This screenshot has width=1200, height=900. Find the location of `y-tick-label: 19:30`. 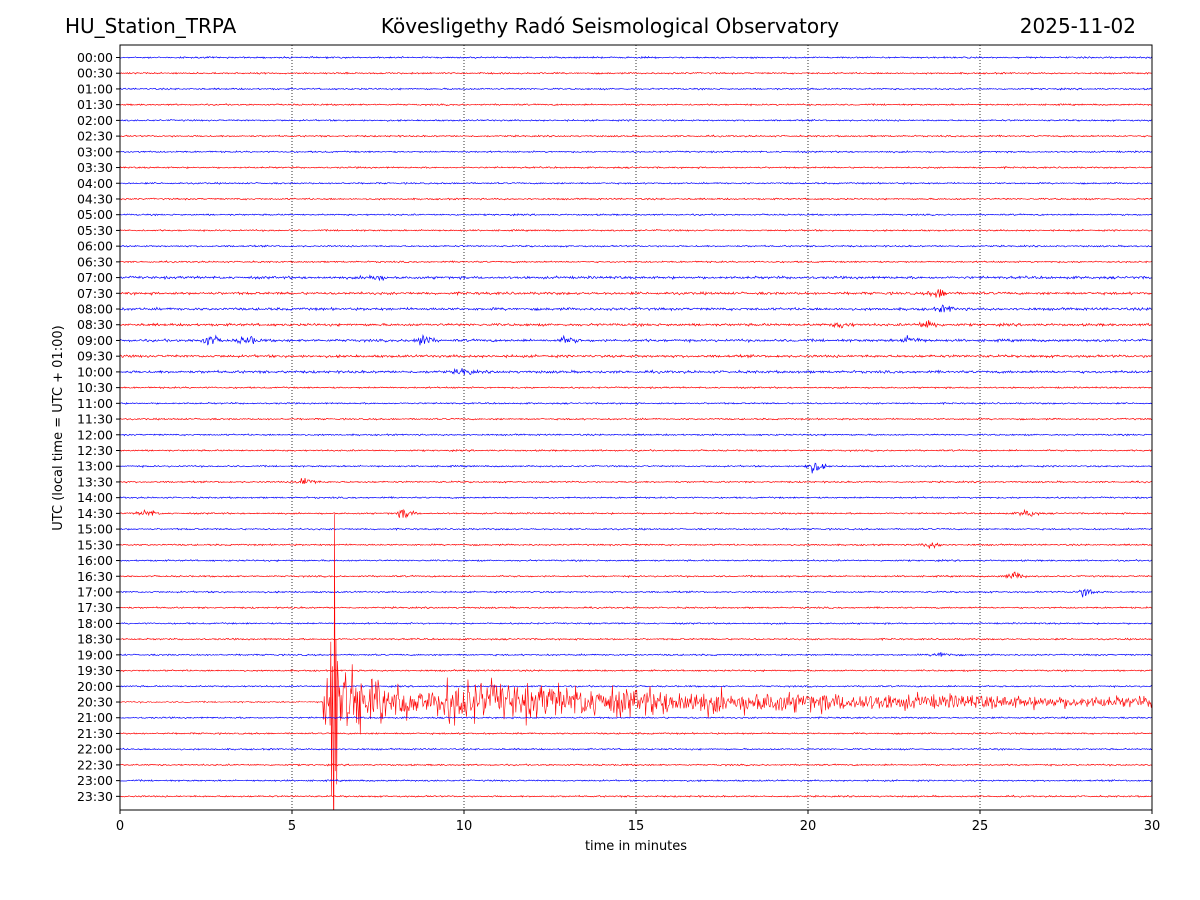

y-tick-label: 19:30 is located at coordinates (95, 670).